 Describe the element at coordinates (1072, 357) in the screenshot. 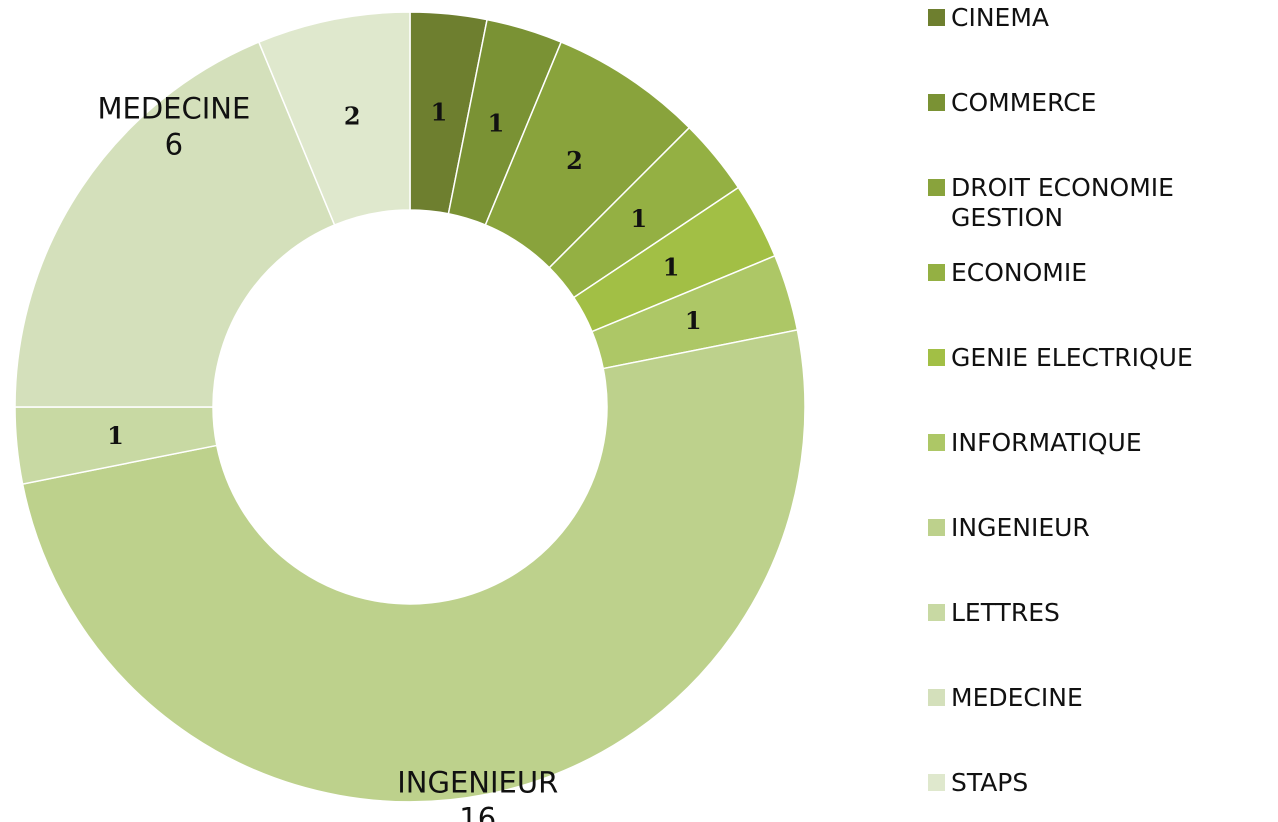

I see `legend-label: GENIE ELECTRIQUE` at that location.